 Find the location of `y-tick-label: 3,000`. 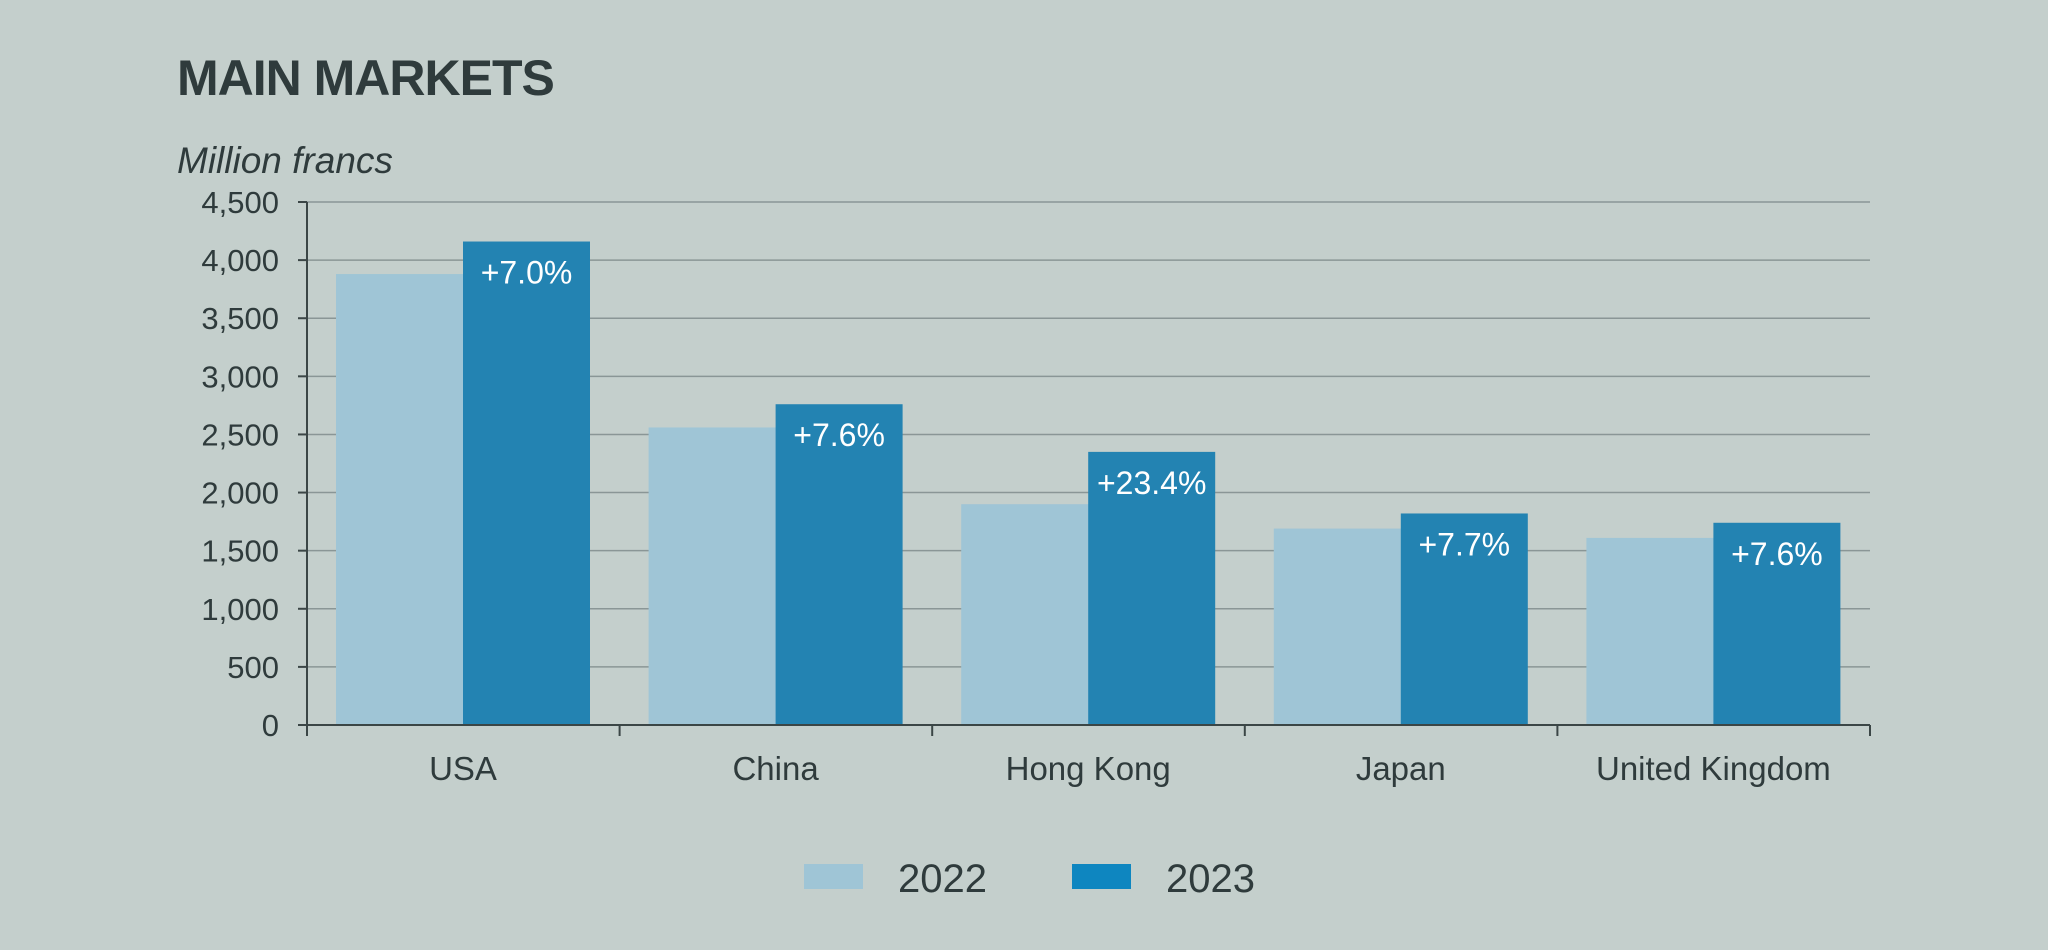

y-tick-label: 3,000 is located at coordinates (240, 376).